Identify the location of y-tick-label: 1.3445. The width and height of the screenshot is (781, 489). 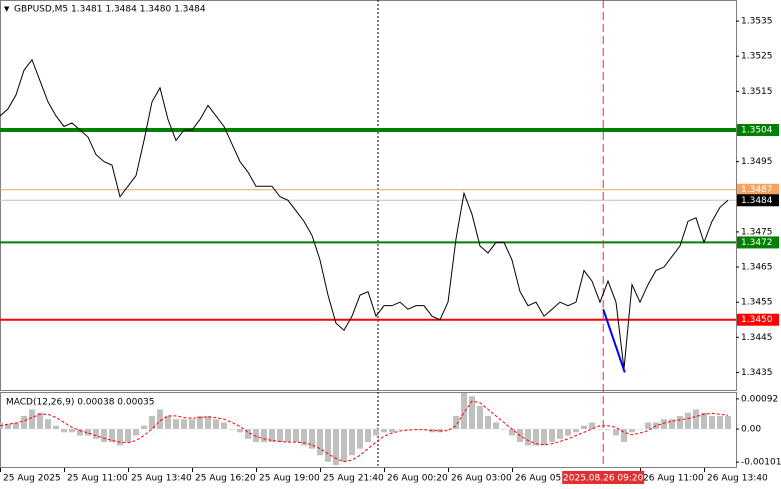
(757, 338).